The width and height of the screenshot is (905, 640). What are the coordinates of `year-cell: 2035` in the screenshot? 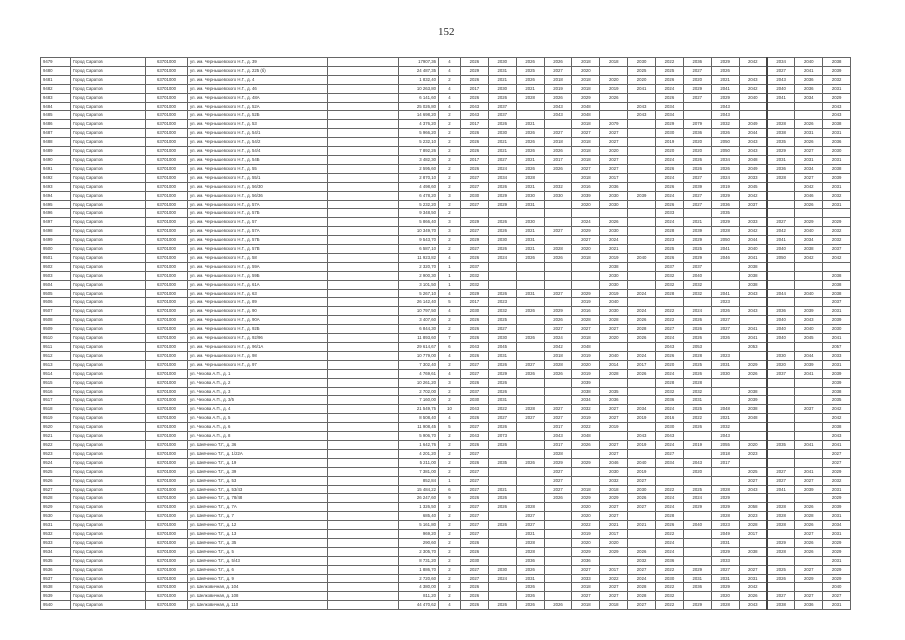 It's located at (837, 400).